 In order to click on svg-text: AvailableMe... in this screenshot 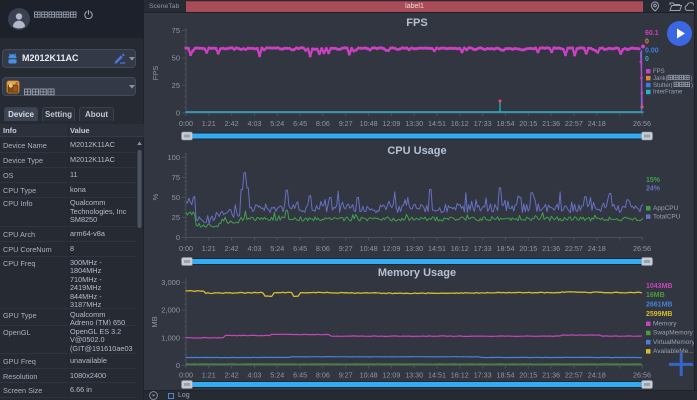, I will do `click(673, 351)`.